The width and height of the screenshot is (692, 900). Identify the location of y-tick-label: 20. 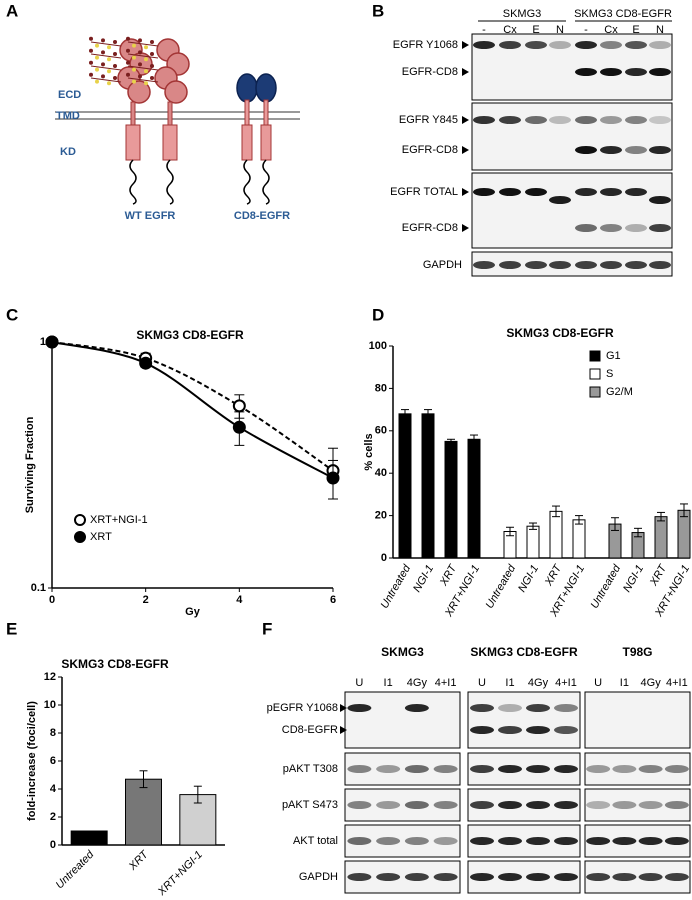
(381, 516).